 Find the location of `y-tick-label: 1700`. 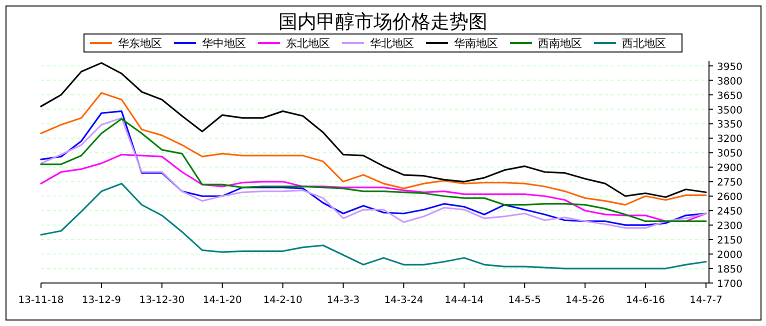

y-tick-label: 1700 is located at coordinates (729, 284).